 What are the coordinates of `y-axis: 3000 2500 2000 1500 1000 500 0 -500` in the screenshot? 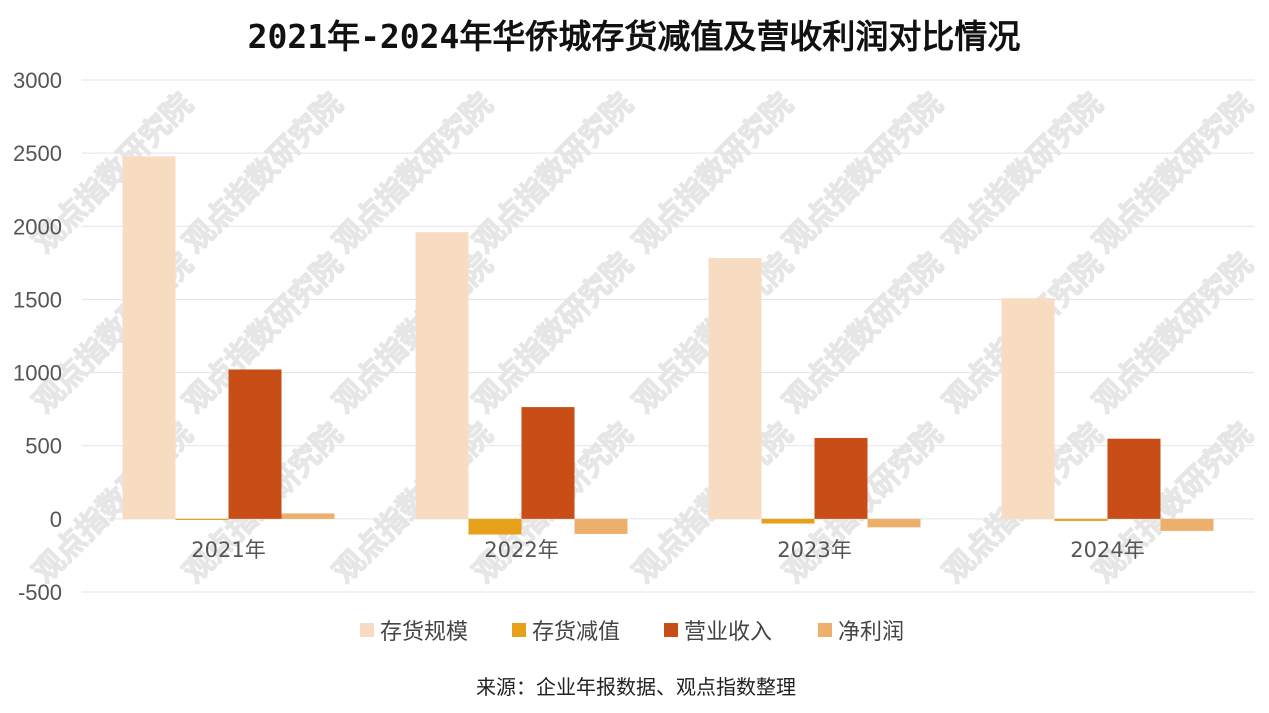 It's located at (37, 336).